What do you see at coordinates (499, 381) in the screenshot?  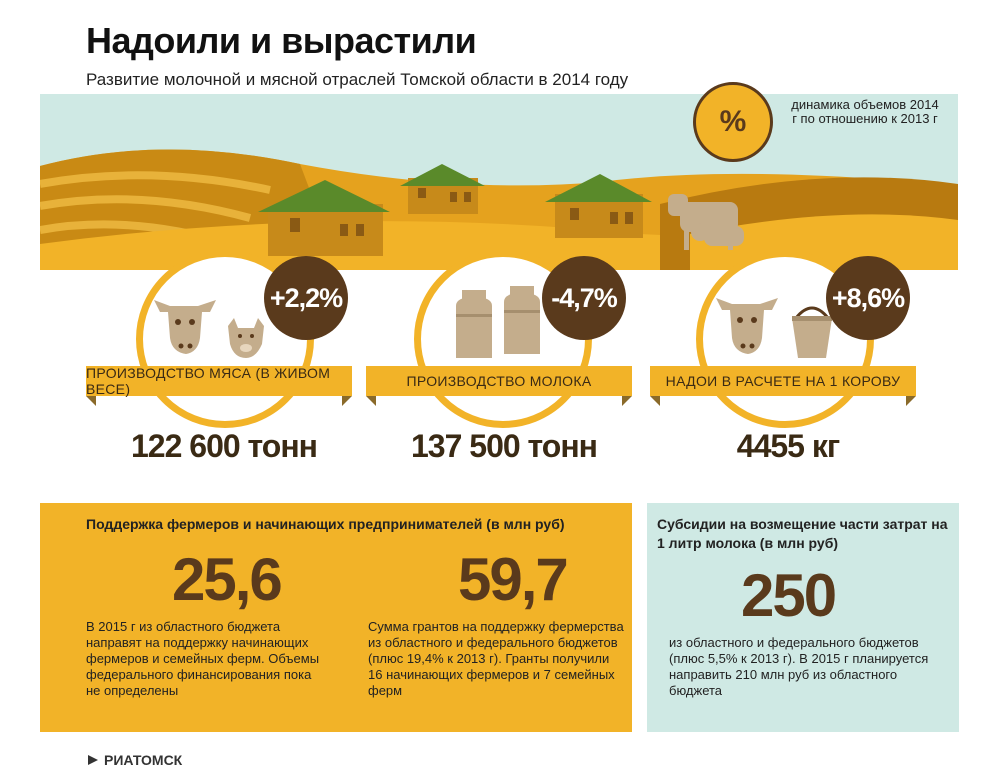 I see `stat-label: ПРОИЗВОДСТВО МОЛОКА` at bounding box center [499, 381].